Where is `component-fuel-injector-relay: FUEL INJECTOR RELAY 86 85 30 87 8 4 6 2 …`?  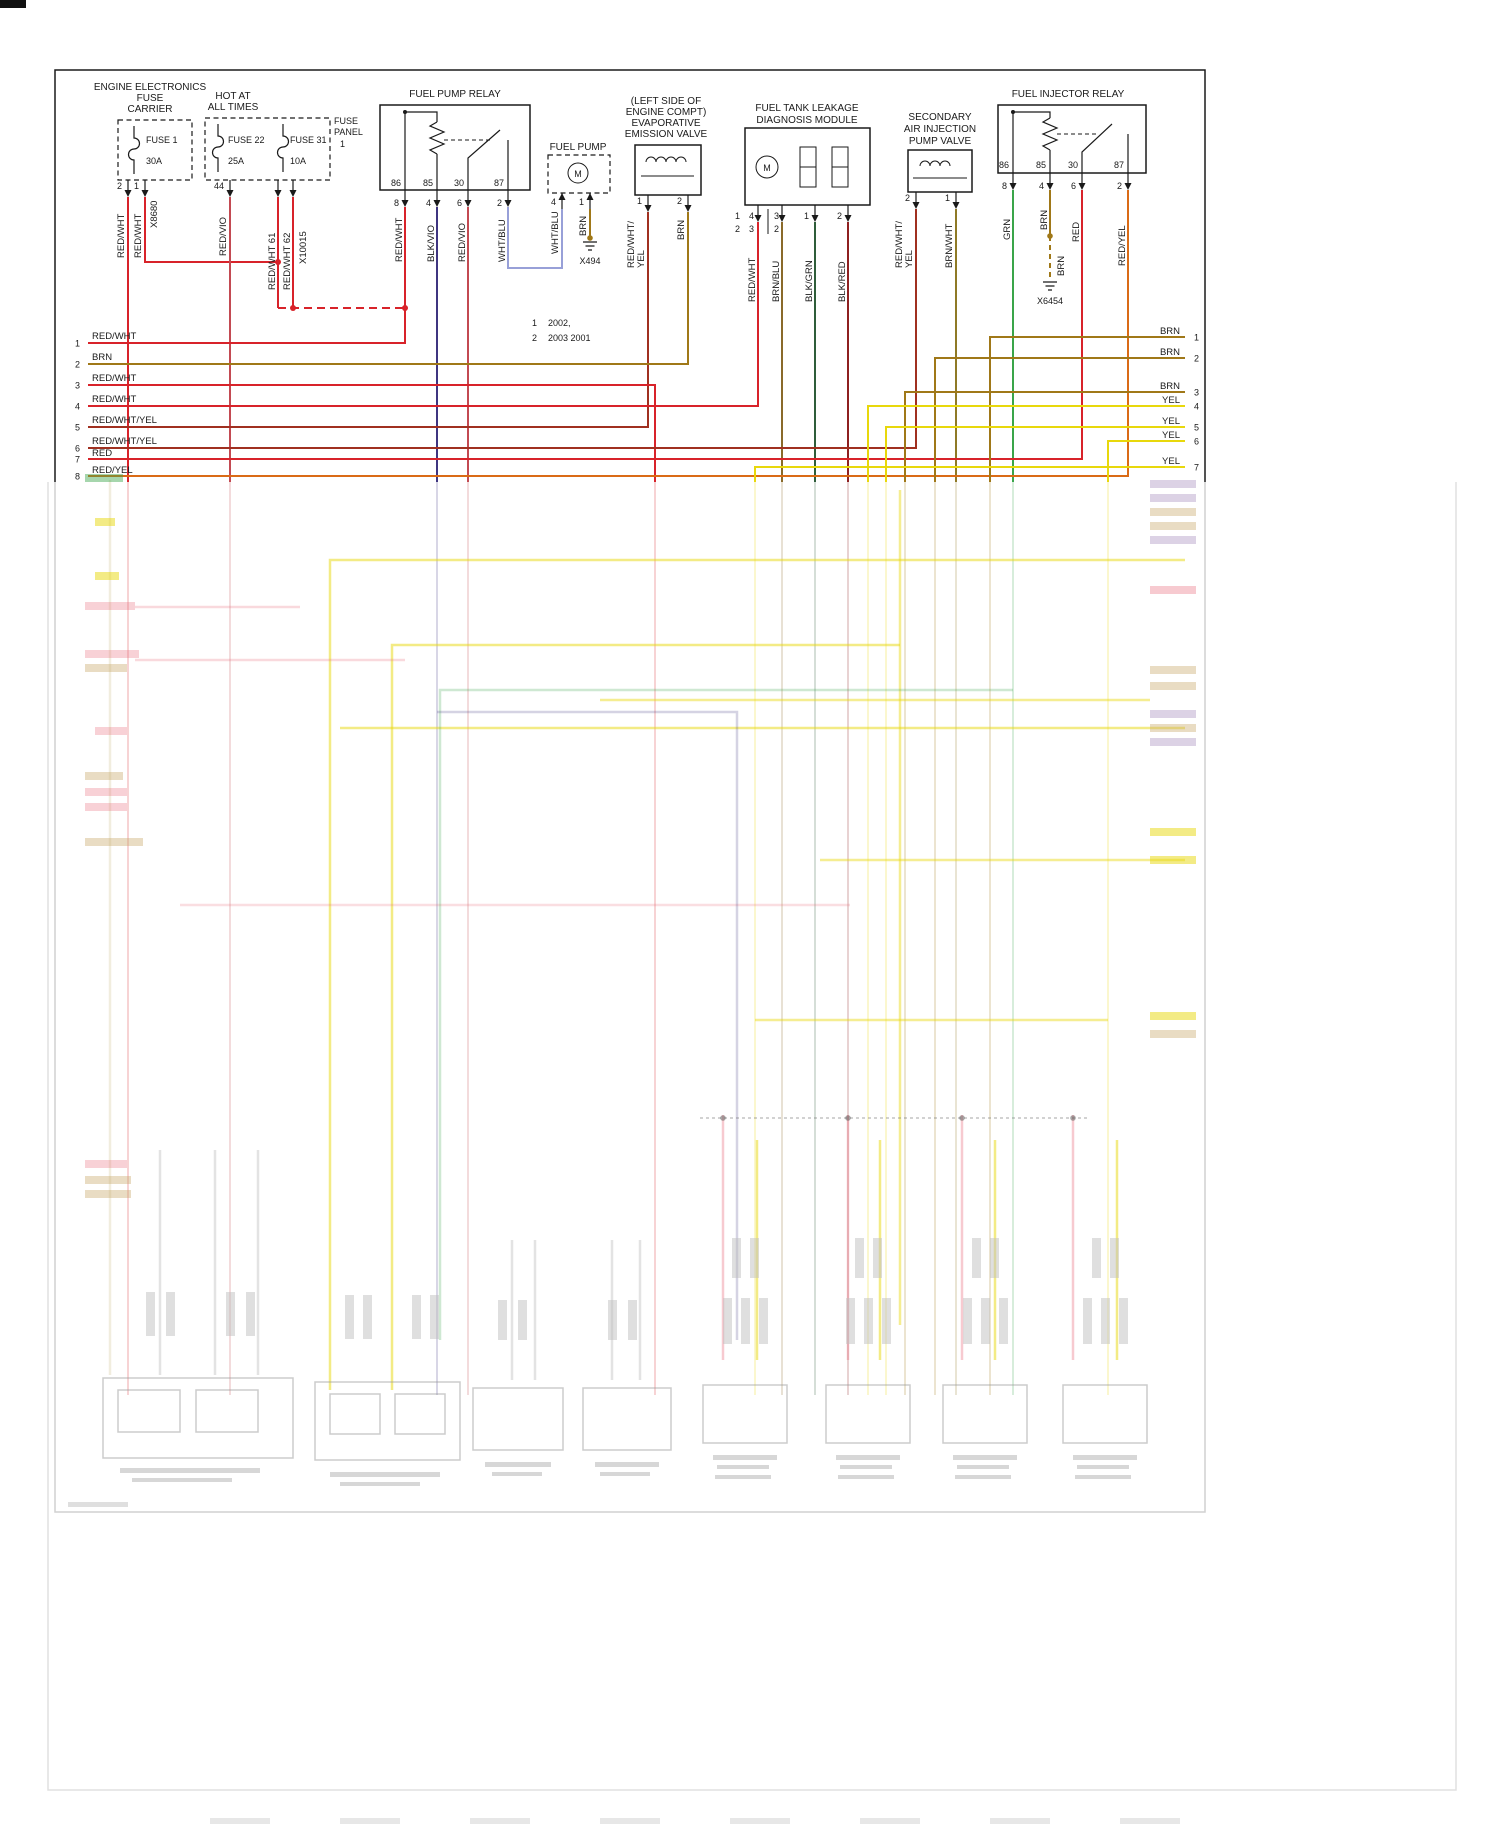 component-fuel-injector-relay: FUEL INJECTOR RELAY 86 85 30 87 8 4 6 2 … is located at coordinates (1072, 197).